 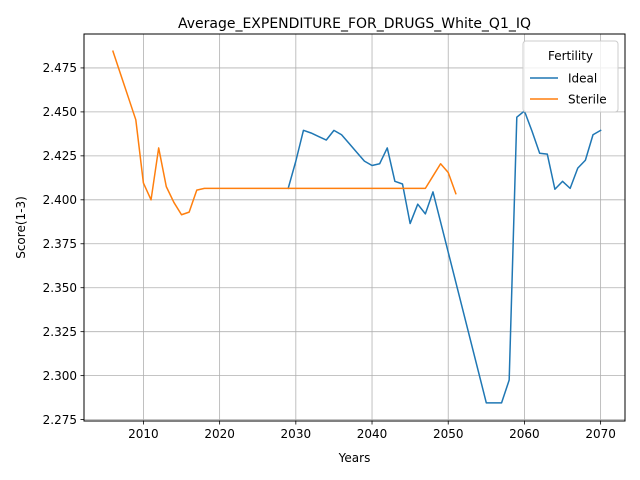 I want to click on x-tick-label: 2070, so click(x=600, y=434).